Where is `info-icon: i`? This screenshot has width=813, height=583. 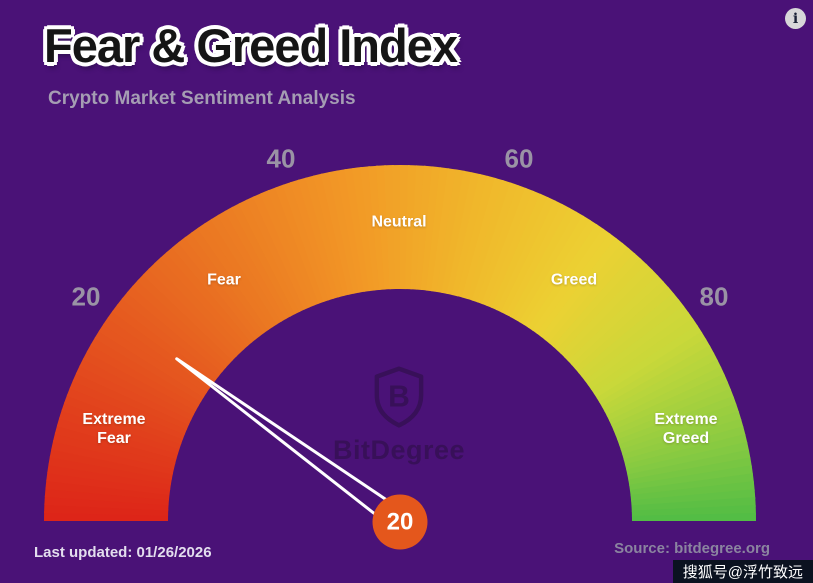 info-icon: i is located at coordinates (795, 18).